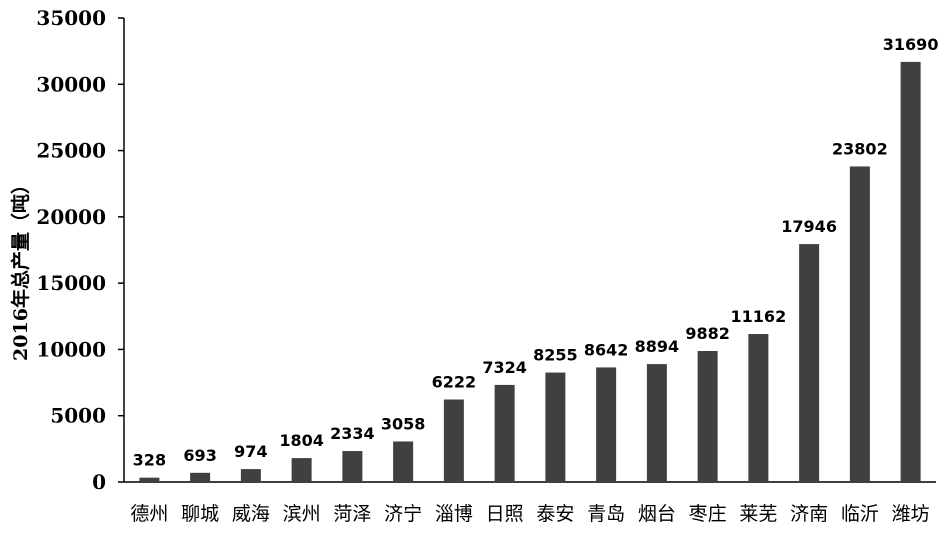 Image resolution: width=945 pixels, height=534 pixels. What do you see at coordinates (555, 355) in the screenshot?
I see `data-label: 8255` at bounding box center [555, 355].